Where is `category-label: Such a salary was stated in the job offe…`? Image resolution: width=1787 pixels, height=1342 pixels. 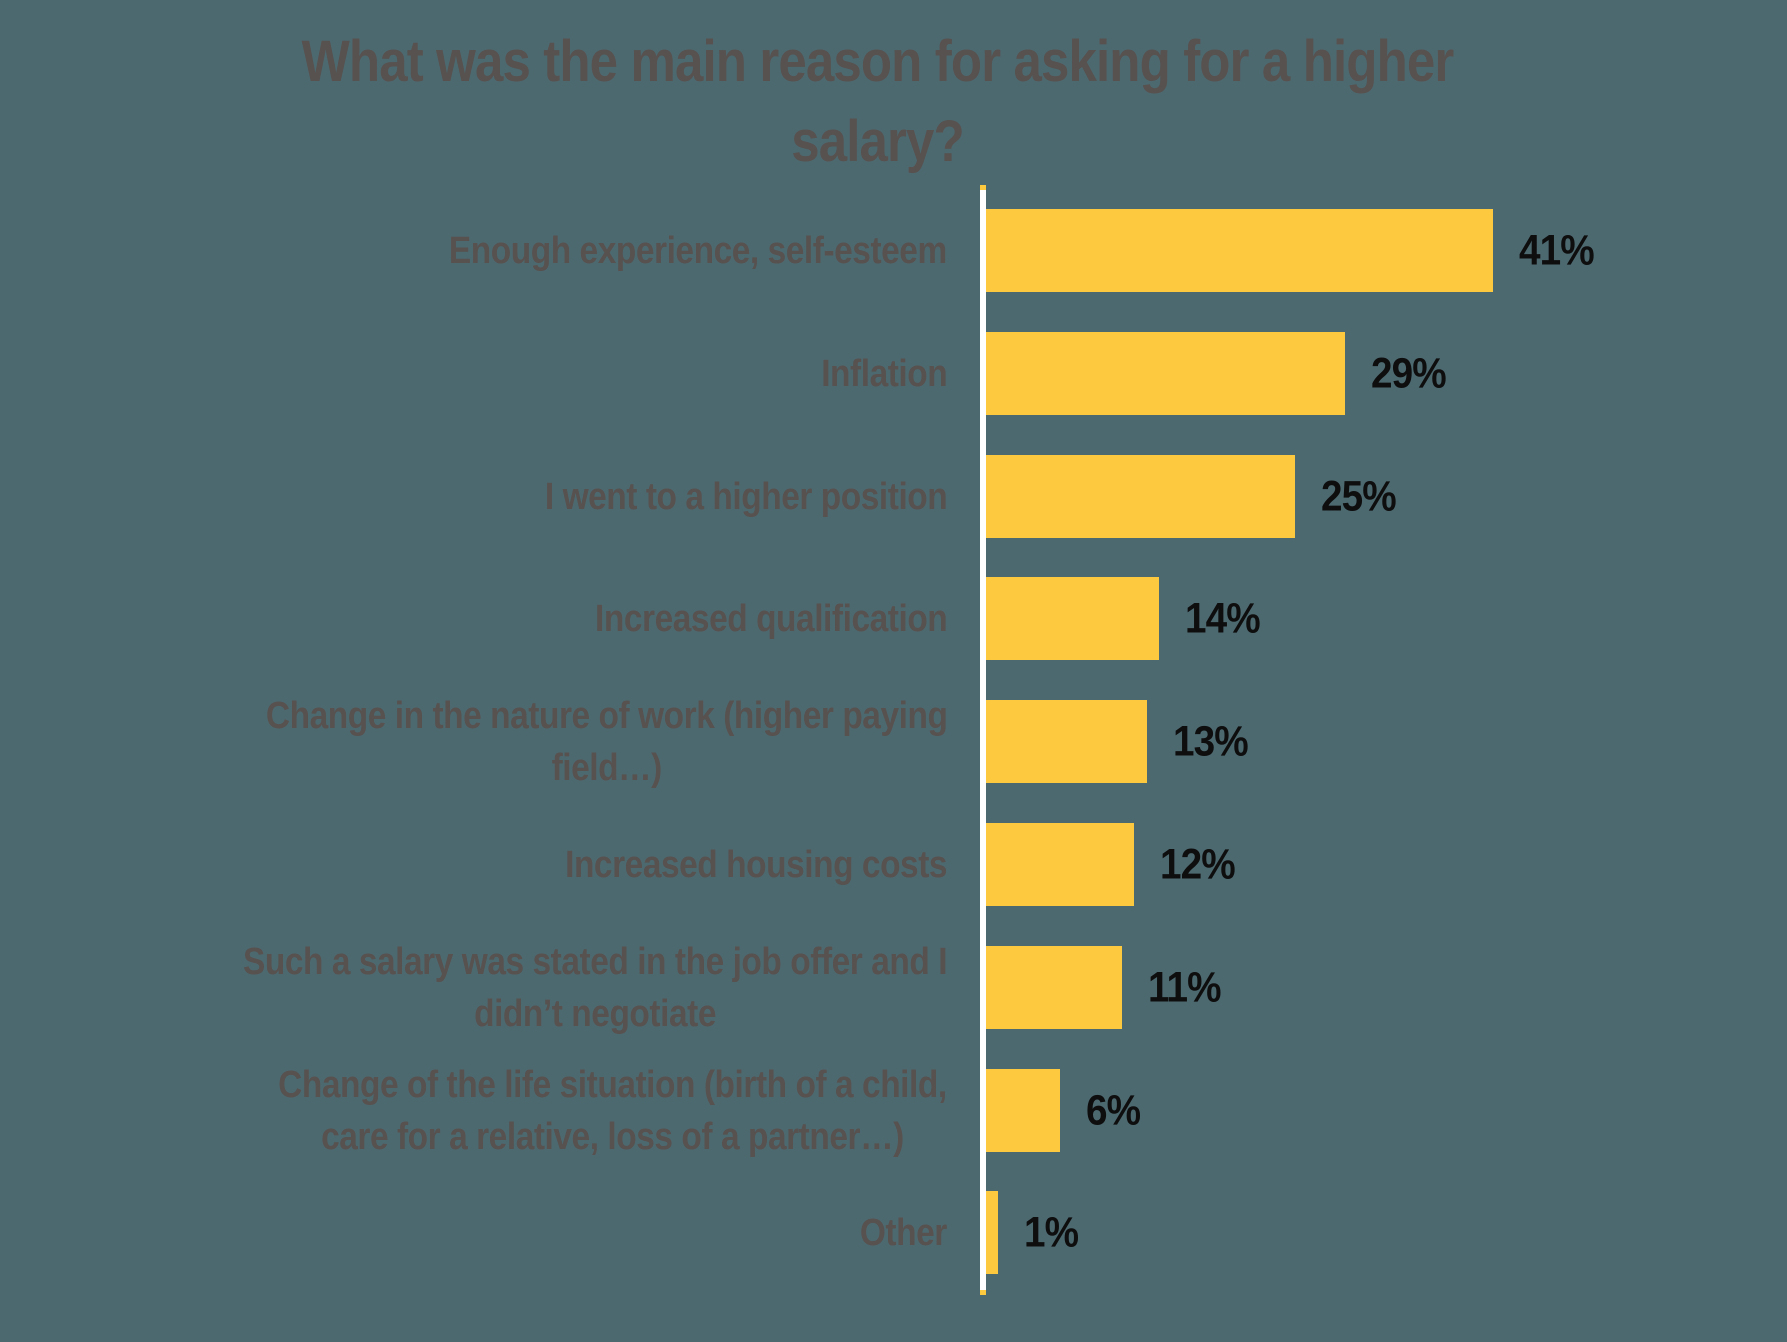 category-label: Such a salary was stated in the job offe… is located at coordinates (594, 987).